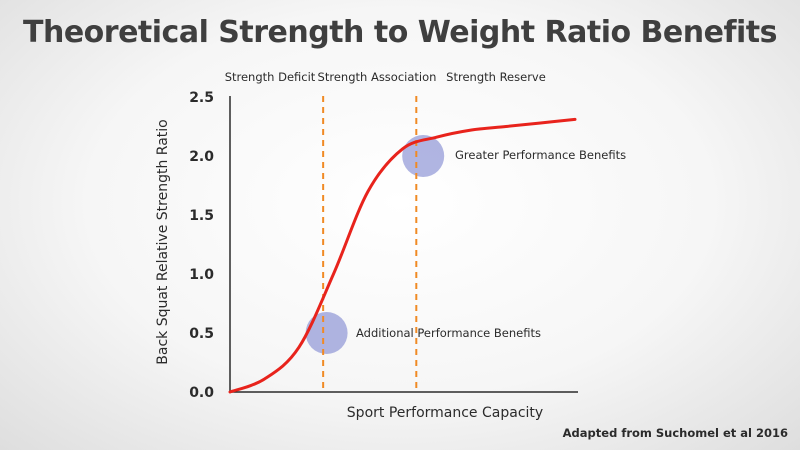 This screenshot has height=450, width=800. Describe the element at coordinates (201, 245) in the screenshot. I see `y-tick-labels: 0.0 0.5 1.0 1.5 2.0 2.5` at that location.